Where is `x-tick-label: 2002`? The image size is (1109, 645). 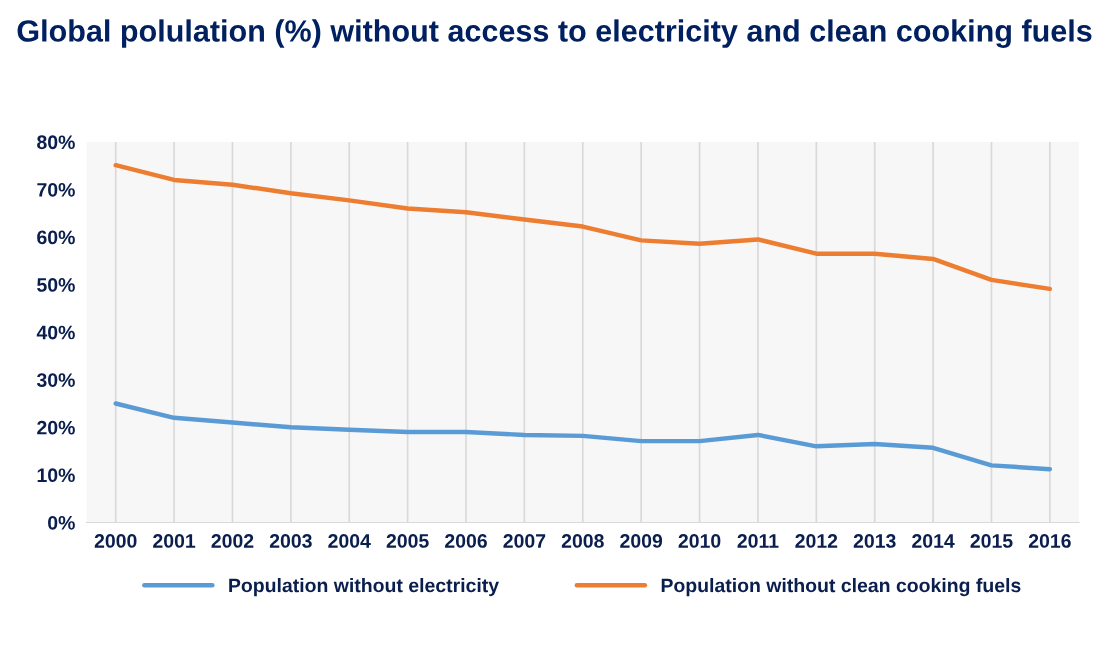
x-tick-label: 2002 is located at coordinates (232, 541).